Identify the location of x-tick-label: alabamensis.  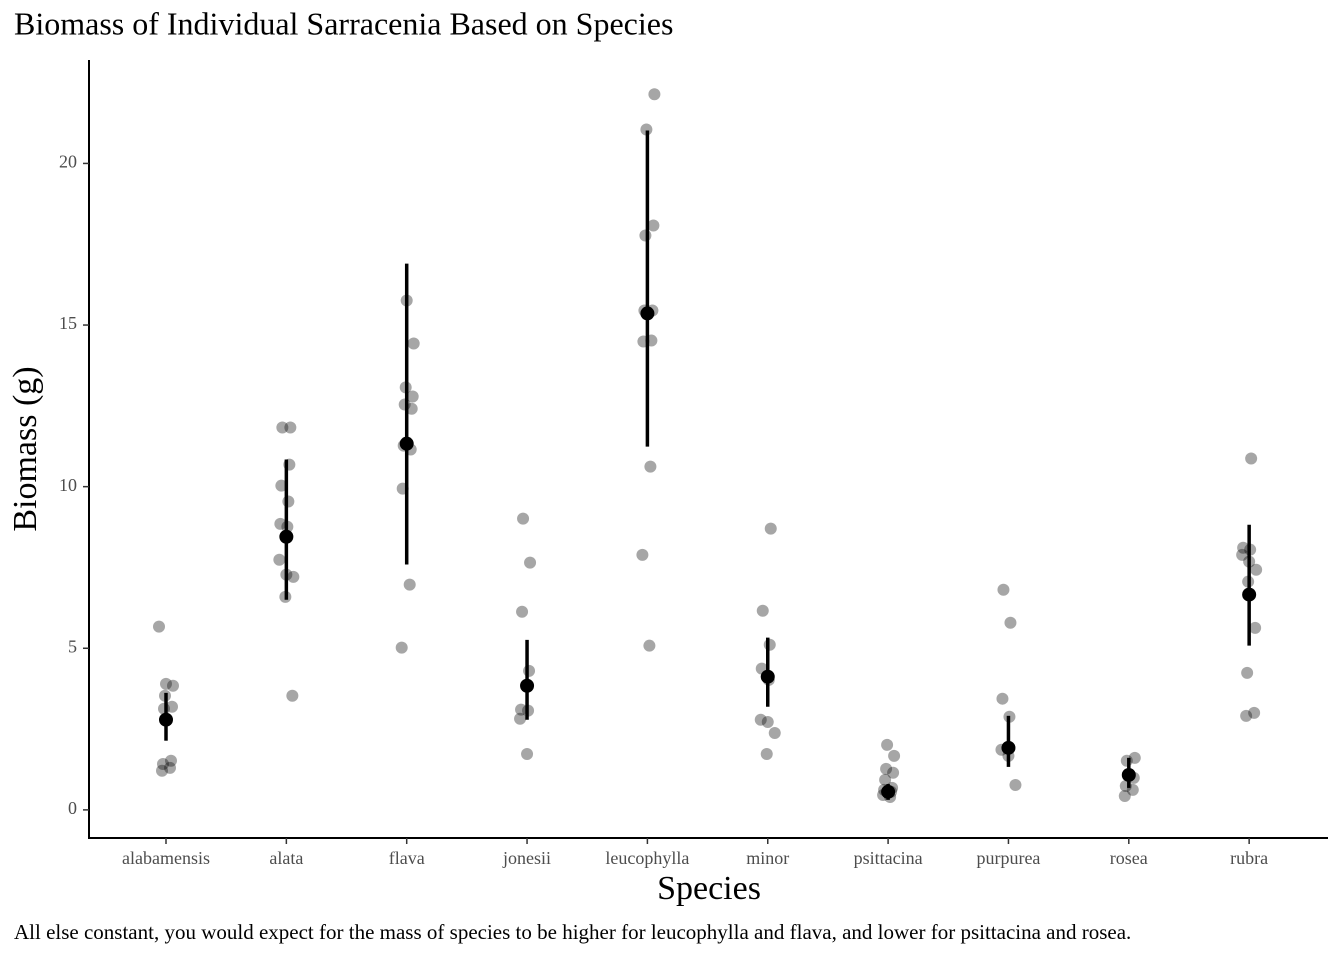
(166, 858).